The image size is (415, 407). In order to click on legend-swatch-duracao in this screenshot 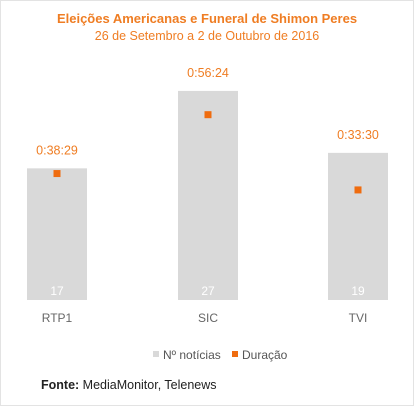, I will do `click(235, 354)`.